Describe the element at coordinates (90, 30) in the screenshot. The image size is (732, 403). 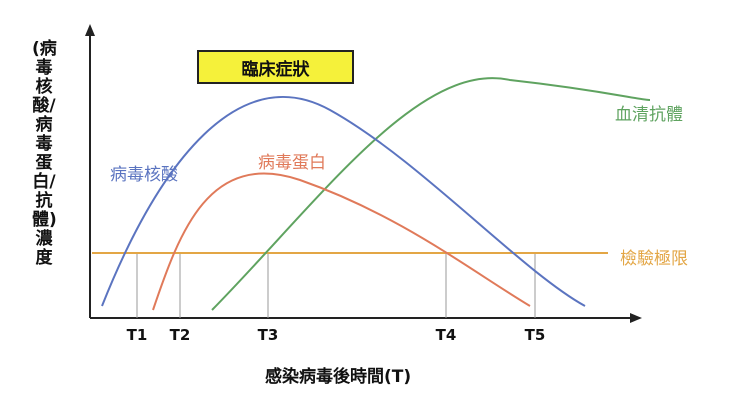
I see `y-axis-arrow` at that location.